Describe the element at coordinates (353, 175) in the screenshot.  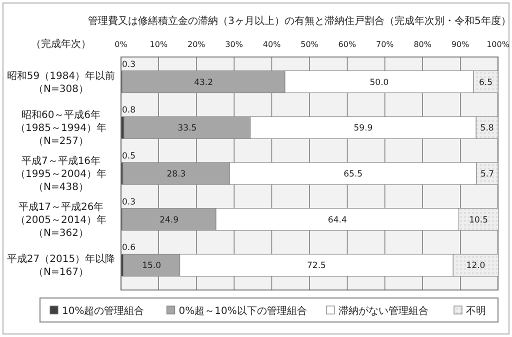
I see `data-label: 65.5` at that location.